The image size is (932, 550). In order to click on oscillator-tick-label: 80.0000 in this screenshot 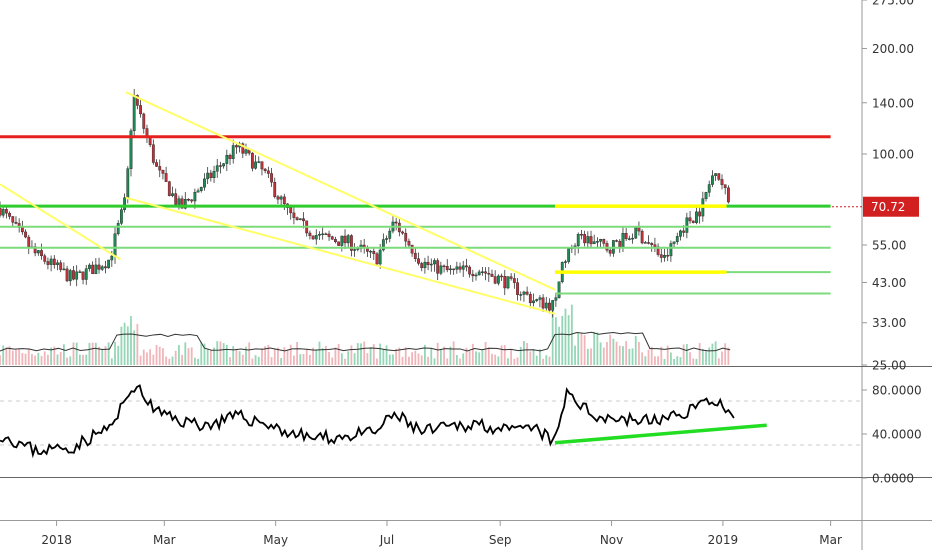, I will do `click(897, 391)`.